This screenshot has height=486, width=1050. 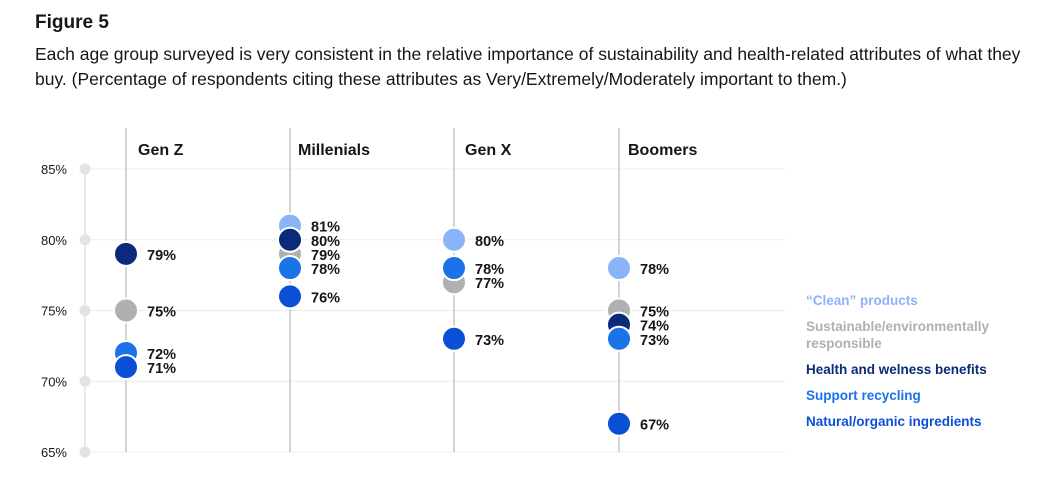 What do you see at coordinates (662, 150) in the screenshot?
I see `category-header: Boomers` at bounding box center [662, 150].